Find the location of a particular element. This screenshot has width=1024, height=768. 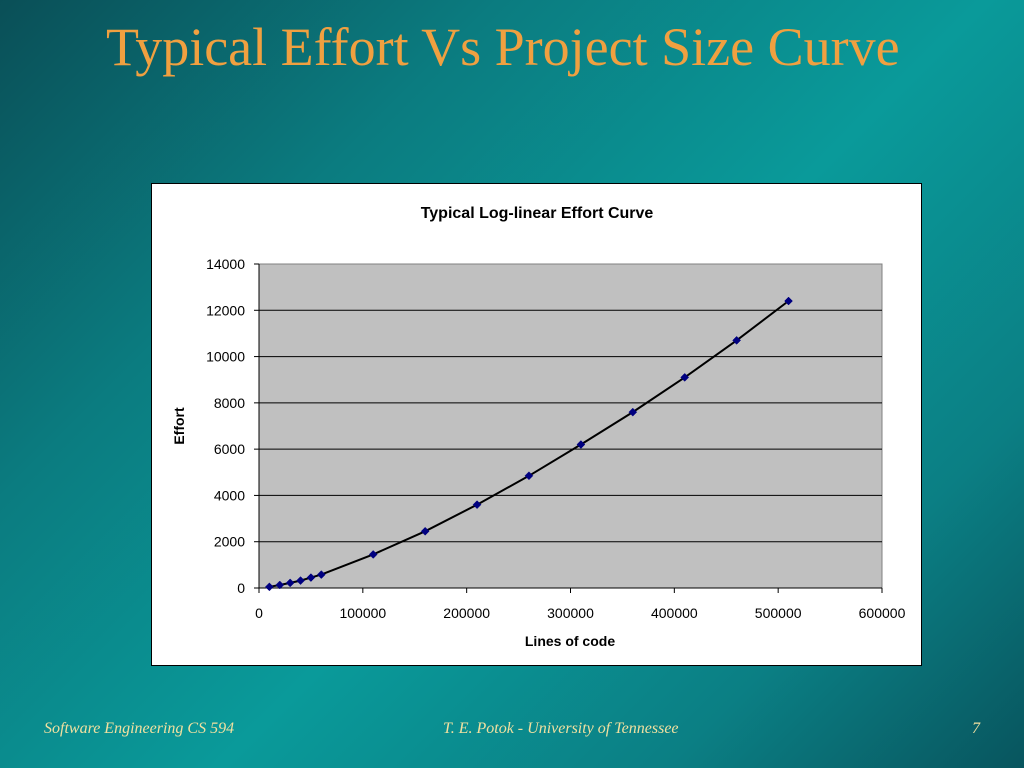

x-tick-label: 200000 is located at coordinates (466, 613).